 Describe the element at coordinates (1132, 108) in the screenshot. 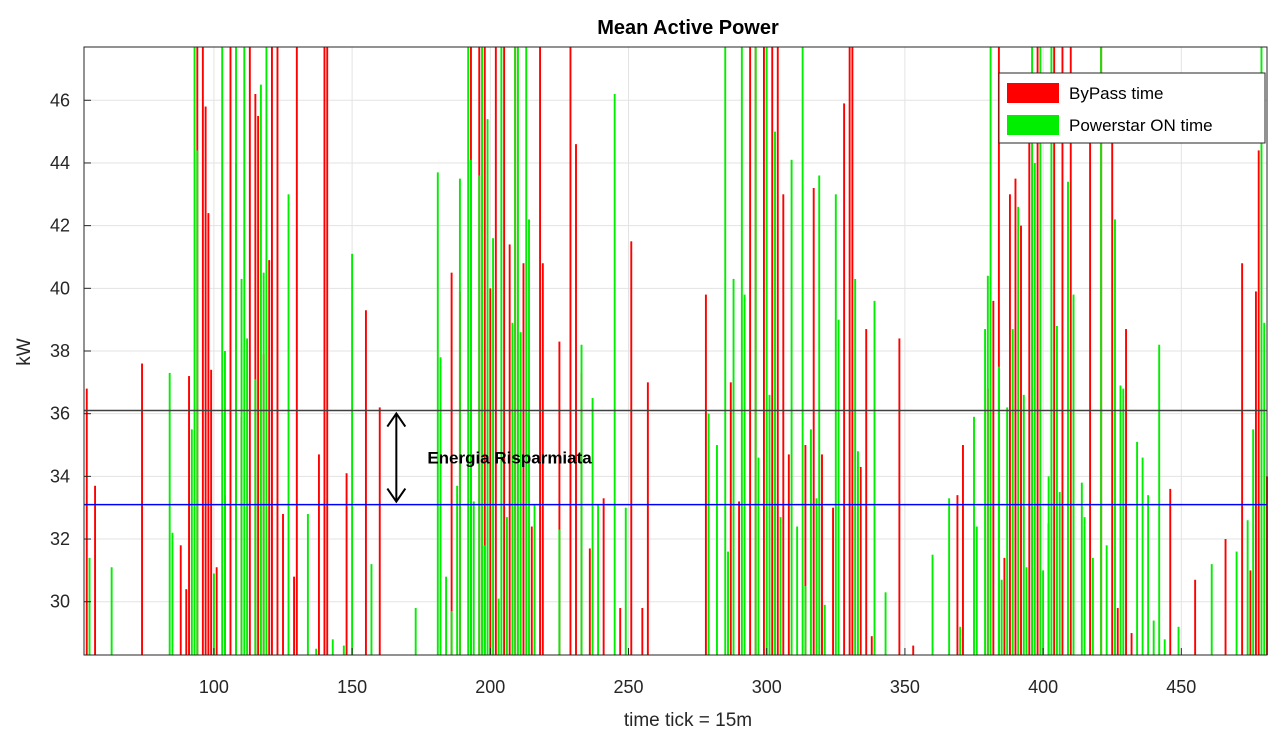

I see `legend: ByPass time Powerstar ON time` at that location.